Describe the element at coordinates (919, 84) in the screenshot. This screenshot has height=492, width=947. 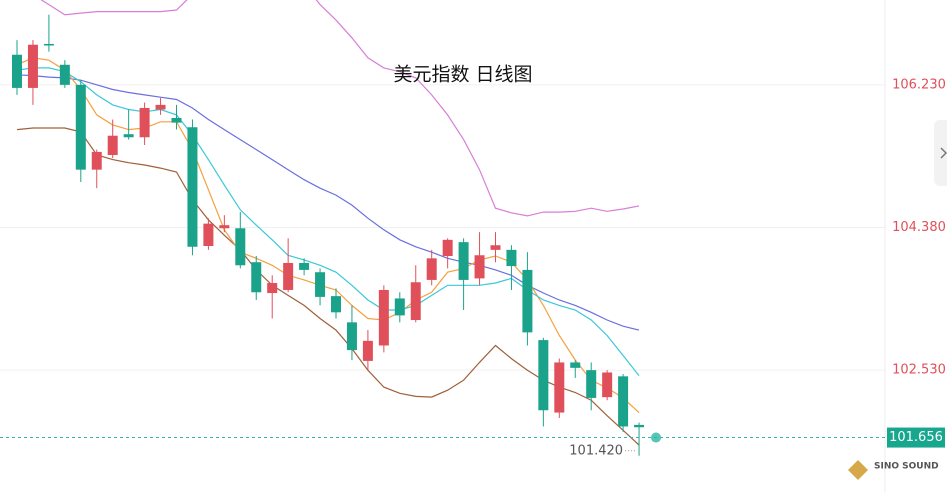
I see `y-tick-label: 106.230` at that location.